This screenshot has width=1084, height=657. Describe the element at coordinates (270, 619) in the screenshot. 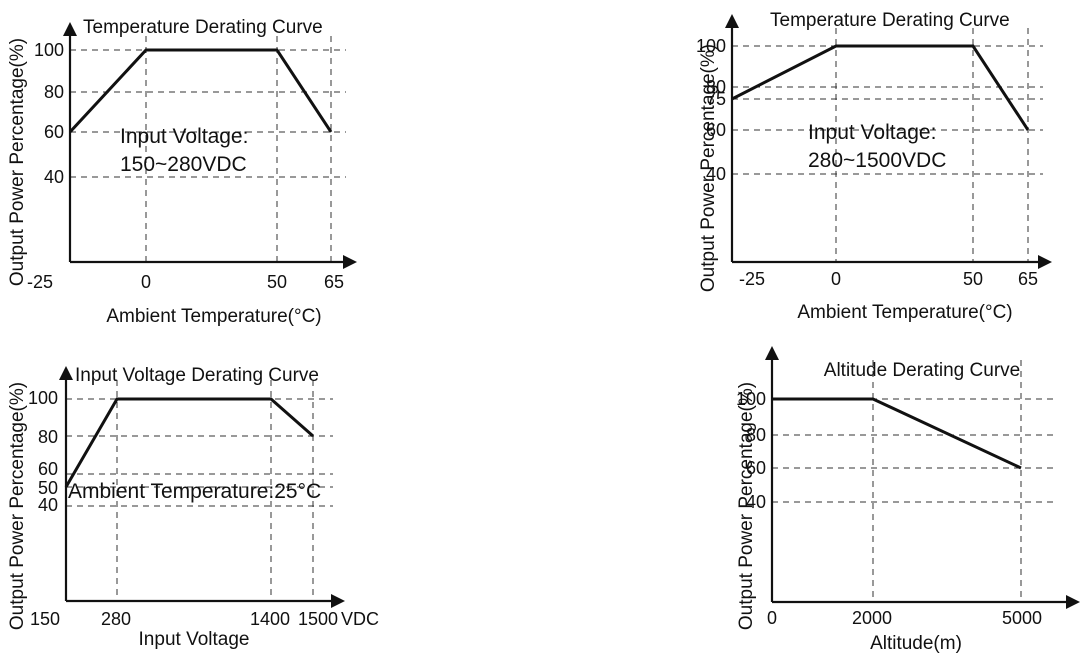

I see `x-tick-1400: 1400` at that location.